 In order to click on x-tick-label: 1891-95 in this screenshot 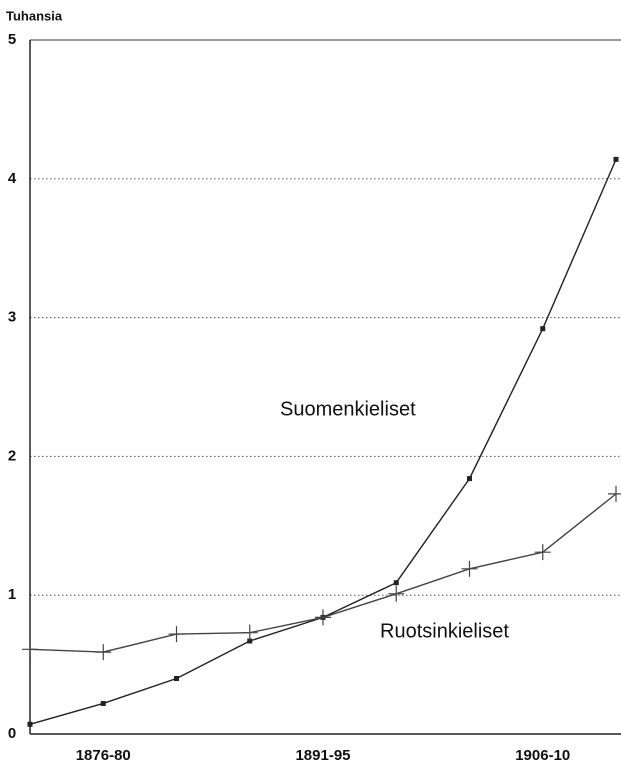, I will do `click(322, 755)`.